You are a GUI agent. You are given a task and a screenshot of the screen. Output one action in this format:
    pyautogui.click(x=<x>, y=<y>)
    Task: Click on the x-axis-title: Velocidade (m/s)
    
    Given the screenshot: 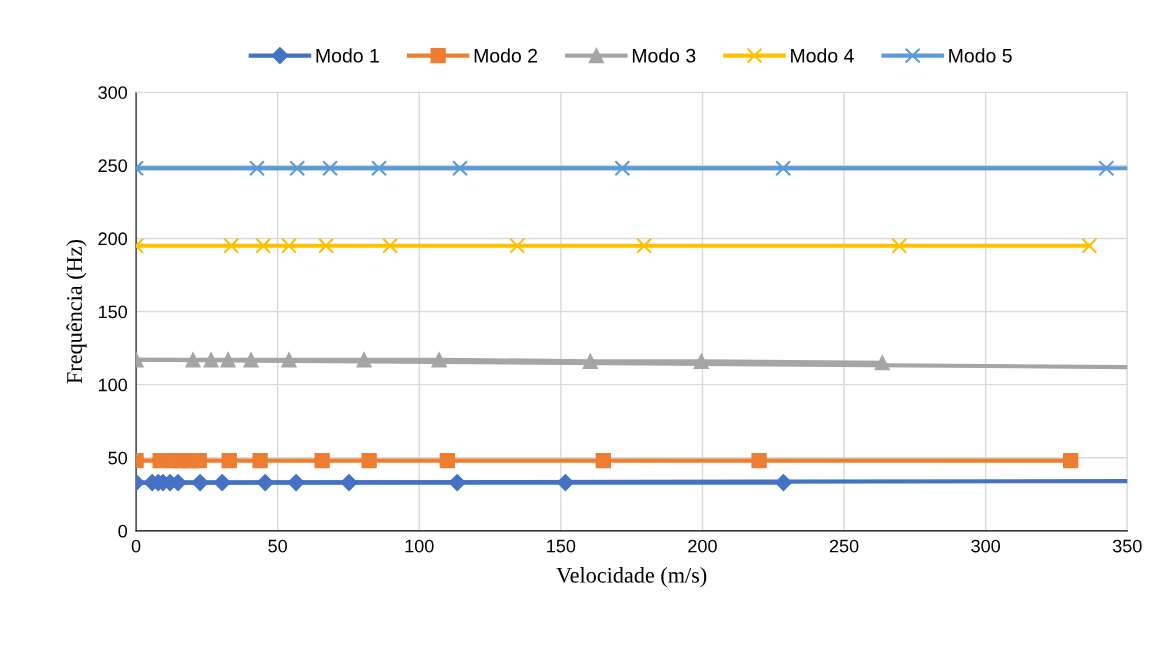 What is the action you would take?
    pyautogui.click(x=631, y=577)
    